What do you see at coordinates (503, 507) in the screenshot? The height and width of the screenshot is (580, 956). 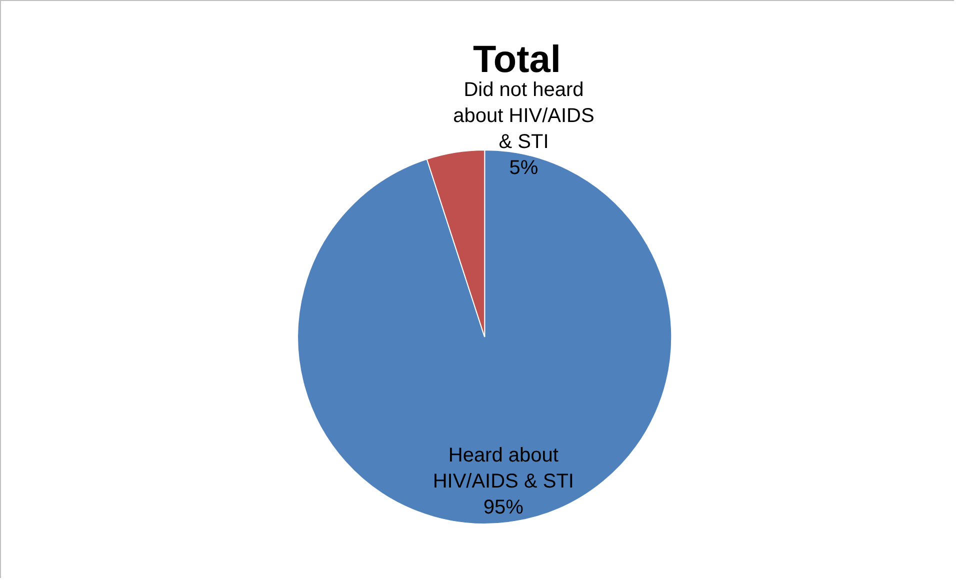 I see `data-label: 95%` at bounding box center [503, 507].